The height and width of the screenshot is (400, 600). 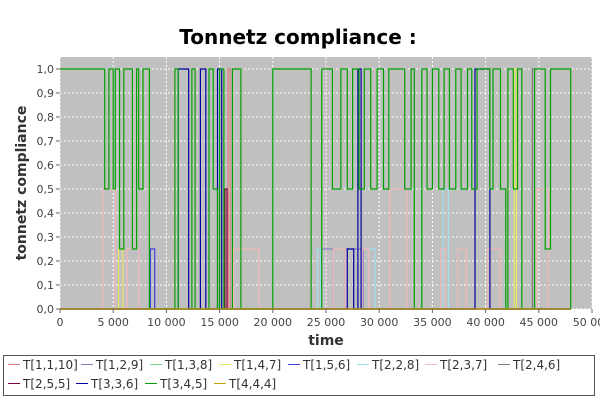 I want to click on y-tick-label-9: 0,9, so click(x=46, y=93).